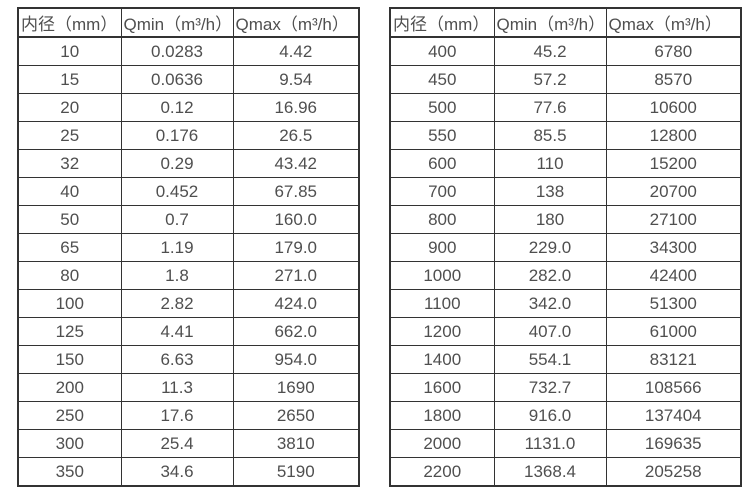  I want to click on table-row: 600 110 15200, so click(565, 163).